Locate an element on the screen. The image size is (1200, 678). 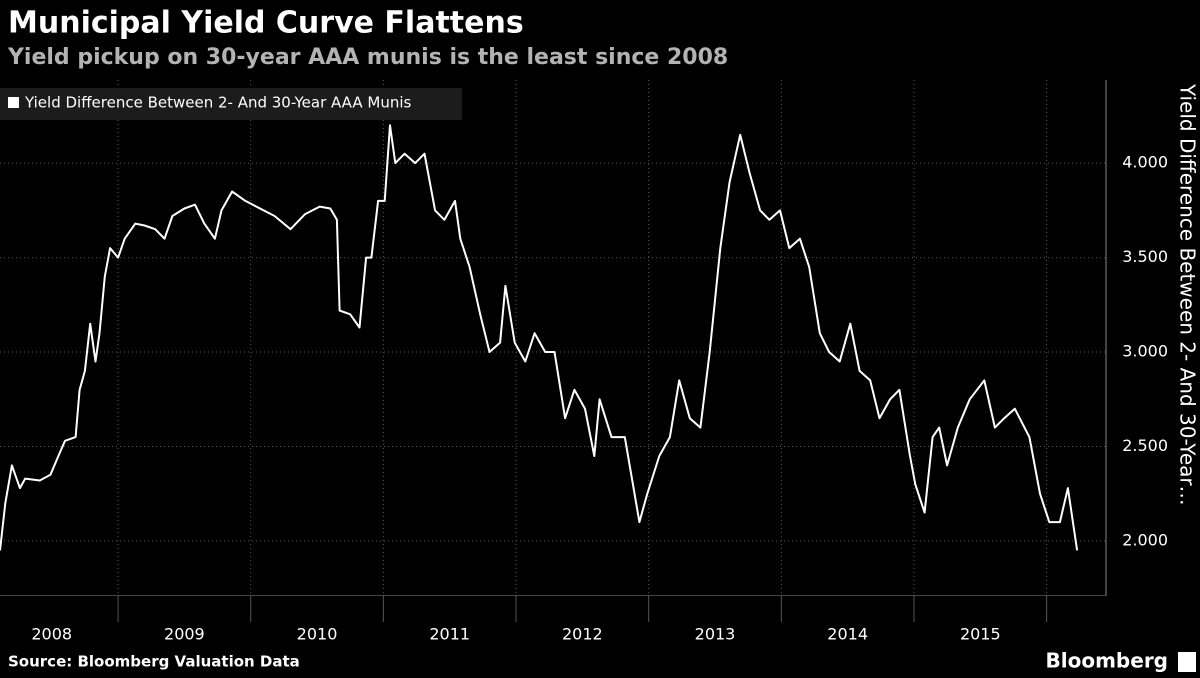
x-tick-label: 2013 is located at coordinates (715, 634).